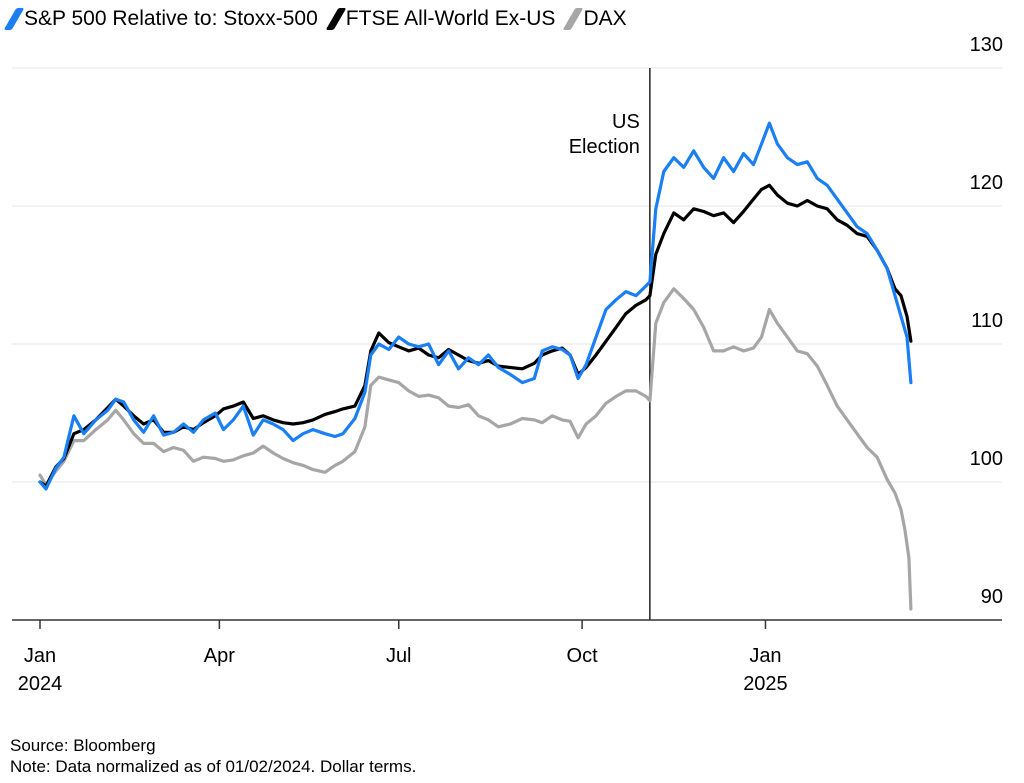 The height and width of the screenshot is (783, 1024). Describe the element at coordinates (765, 656) in the screenshot. I see `x-tick-label-4: Jan` at that location.